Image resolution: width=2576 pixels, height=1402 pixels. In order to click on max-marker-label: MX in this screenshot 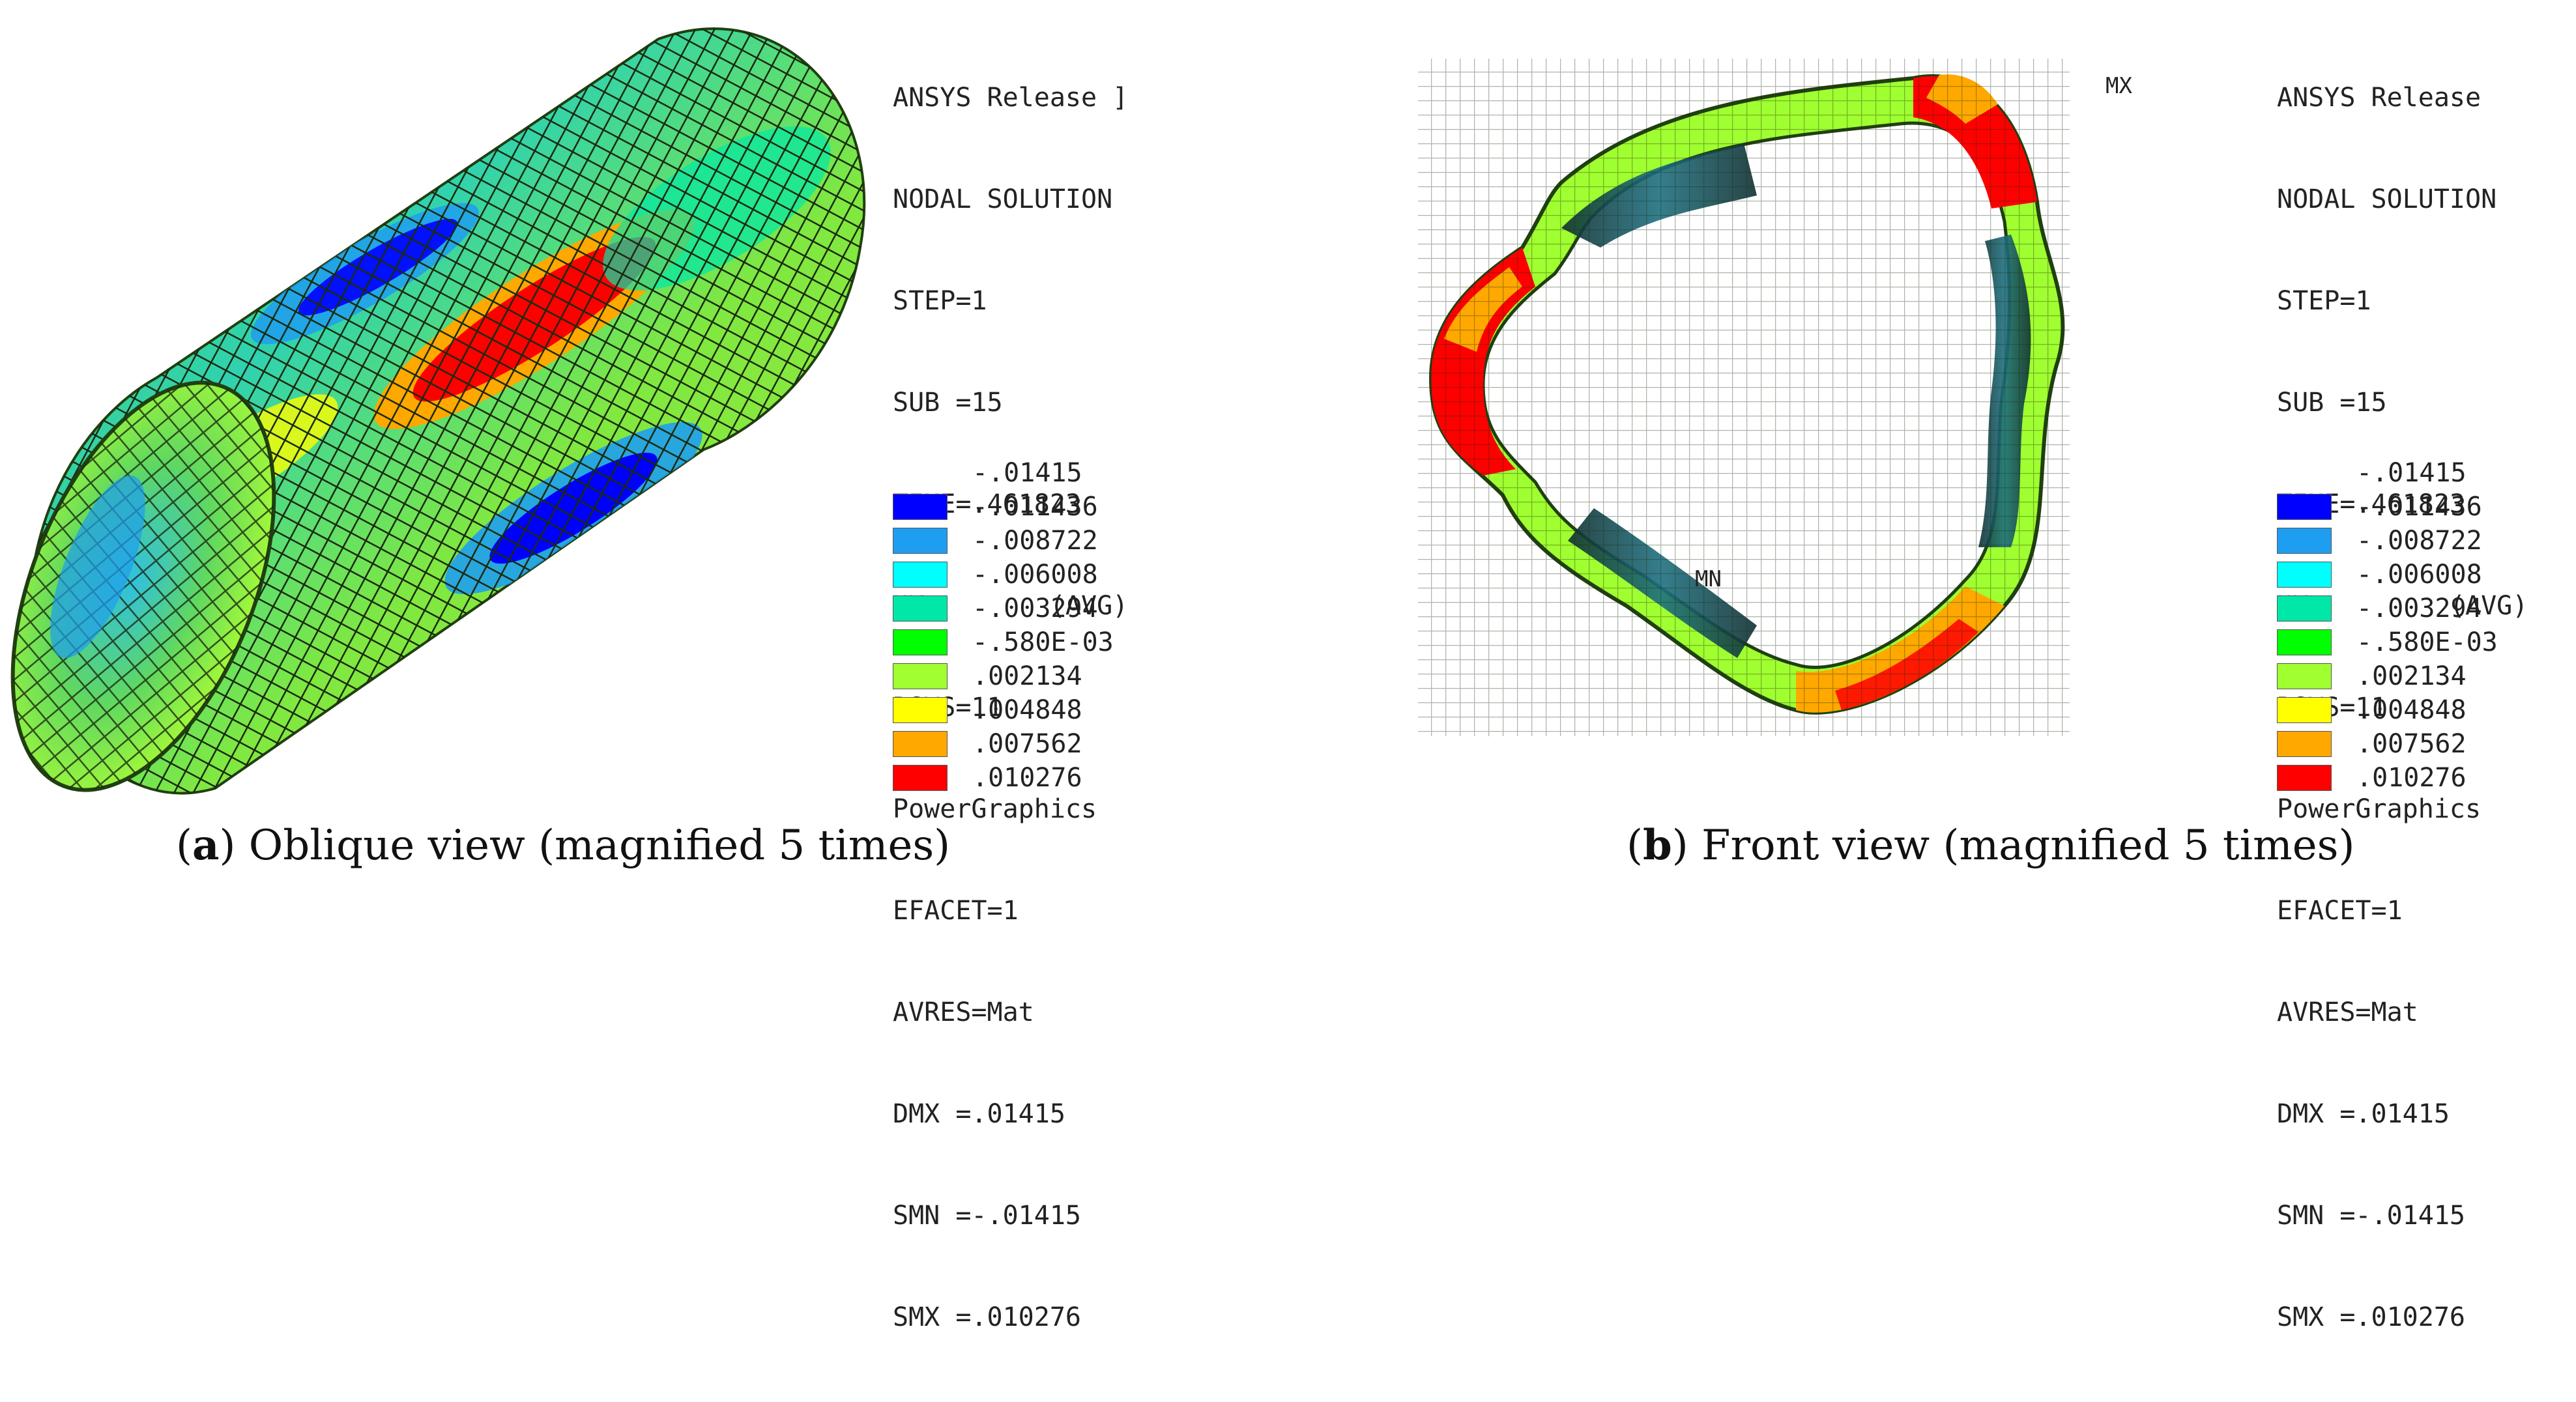, I will do `click(2119, 86)`.